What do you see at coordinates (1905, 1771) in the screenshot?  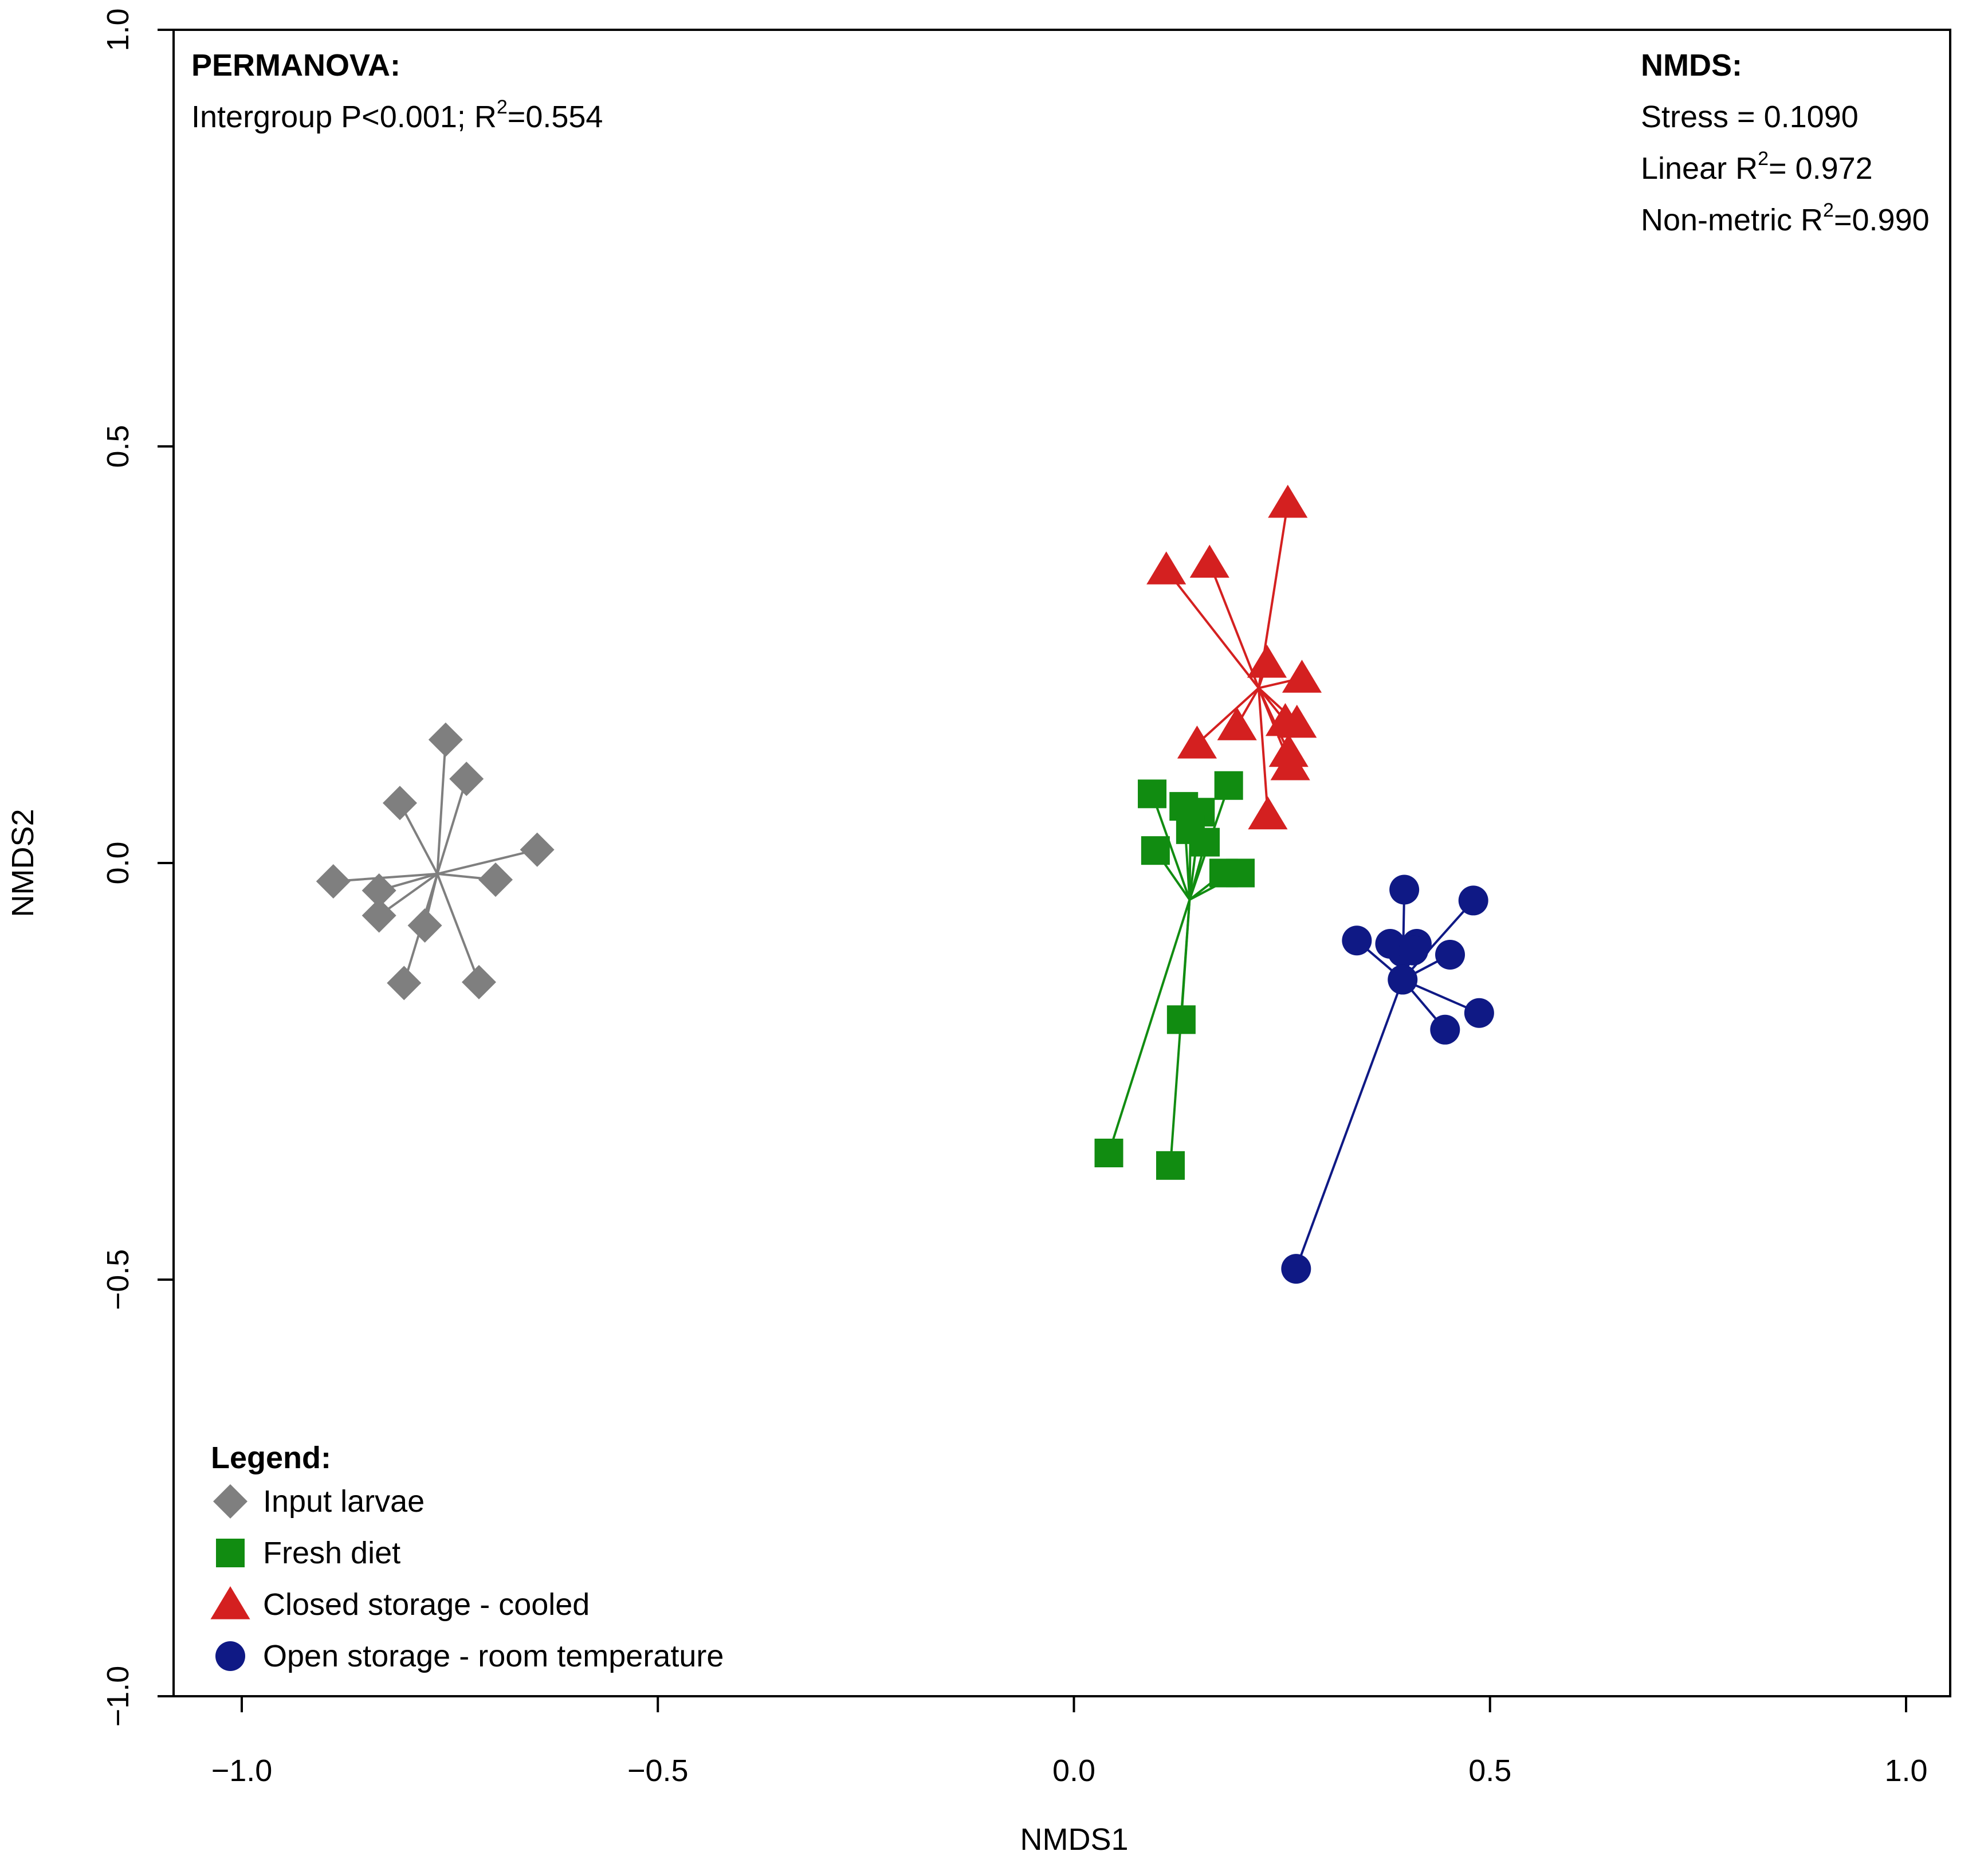 I see `x-tick-label: 1.0` at bounding box center [1905, 1771].